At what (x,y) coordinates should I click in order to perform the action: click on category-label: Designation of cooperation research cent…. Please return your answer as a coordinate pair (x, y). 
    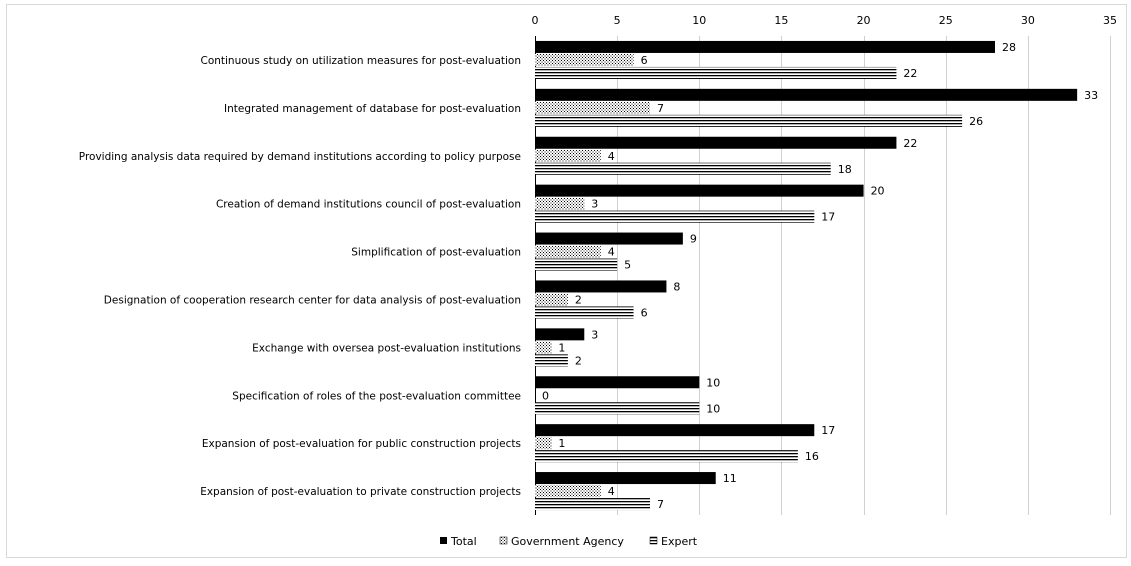
    Looking at the image, I should click on (312, 300).